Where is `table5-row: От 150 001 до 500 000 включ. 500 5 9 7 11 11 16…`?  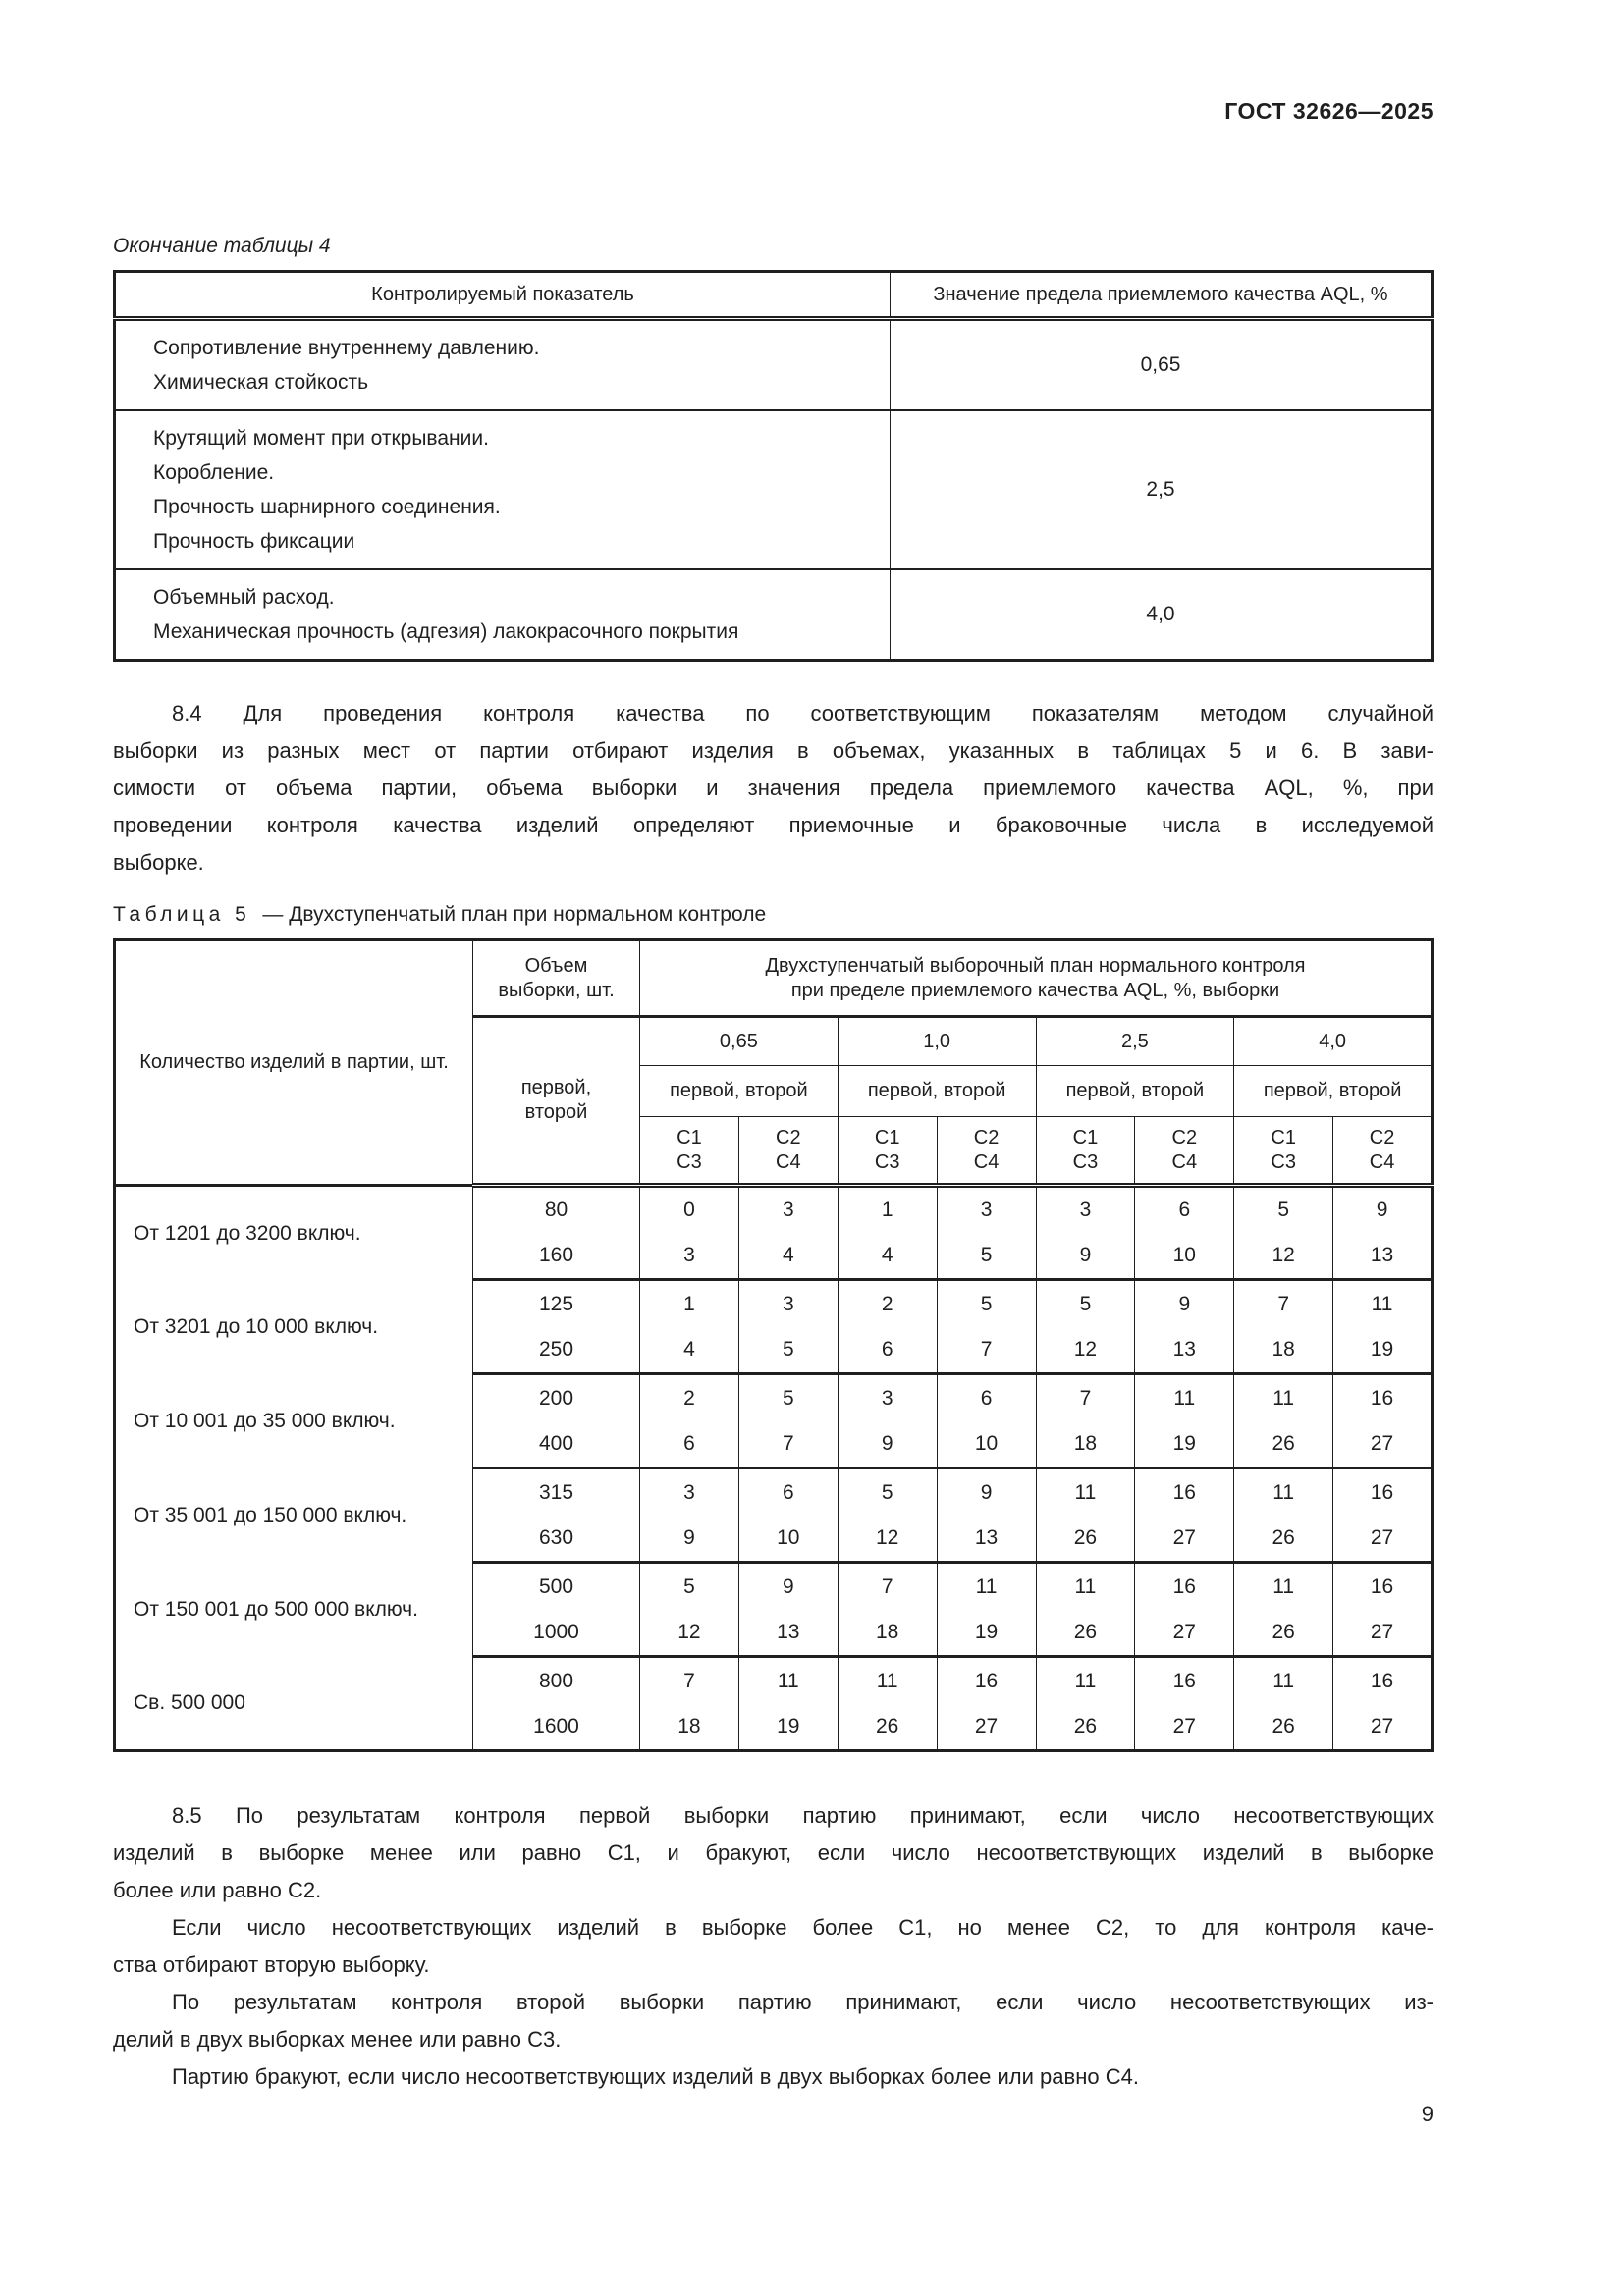
table5-row: От 150 001 до 500 000 включ. 500 5 9 7 11 11 16… is located at coordinates (773, 1609).